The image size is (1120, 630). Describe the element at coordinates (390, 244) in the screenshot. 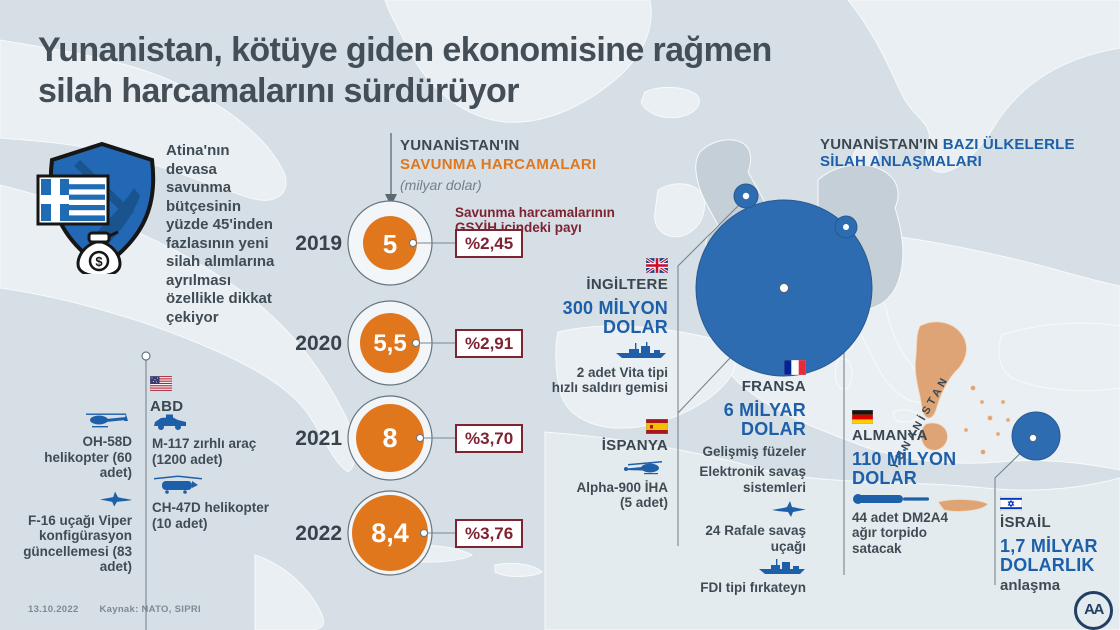

I see `bubble-value-2019: 5` at that location.